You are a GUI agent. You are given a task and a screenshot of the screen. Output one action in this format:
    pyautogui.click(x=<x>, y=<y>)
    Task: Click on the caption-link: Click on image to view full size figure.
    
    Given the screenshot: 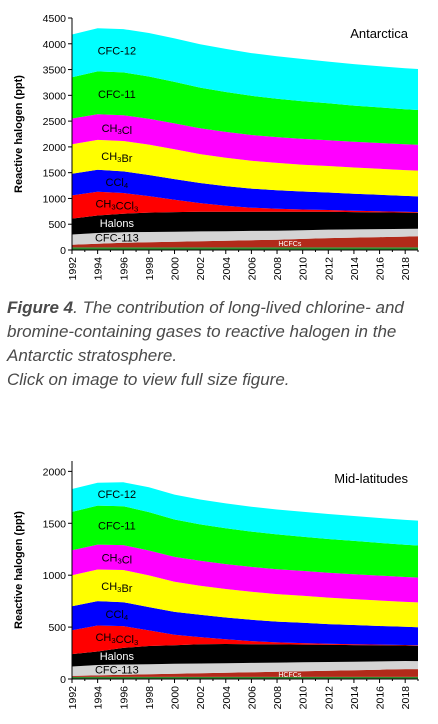 What is the action you would take?
    pyautogui.click(x=148, y=379)
    